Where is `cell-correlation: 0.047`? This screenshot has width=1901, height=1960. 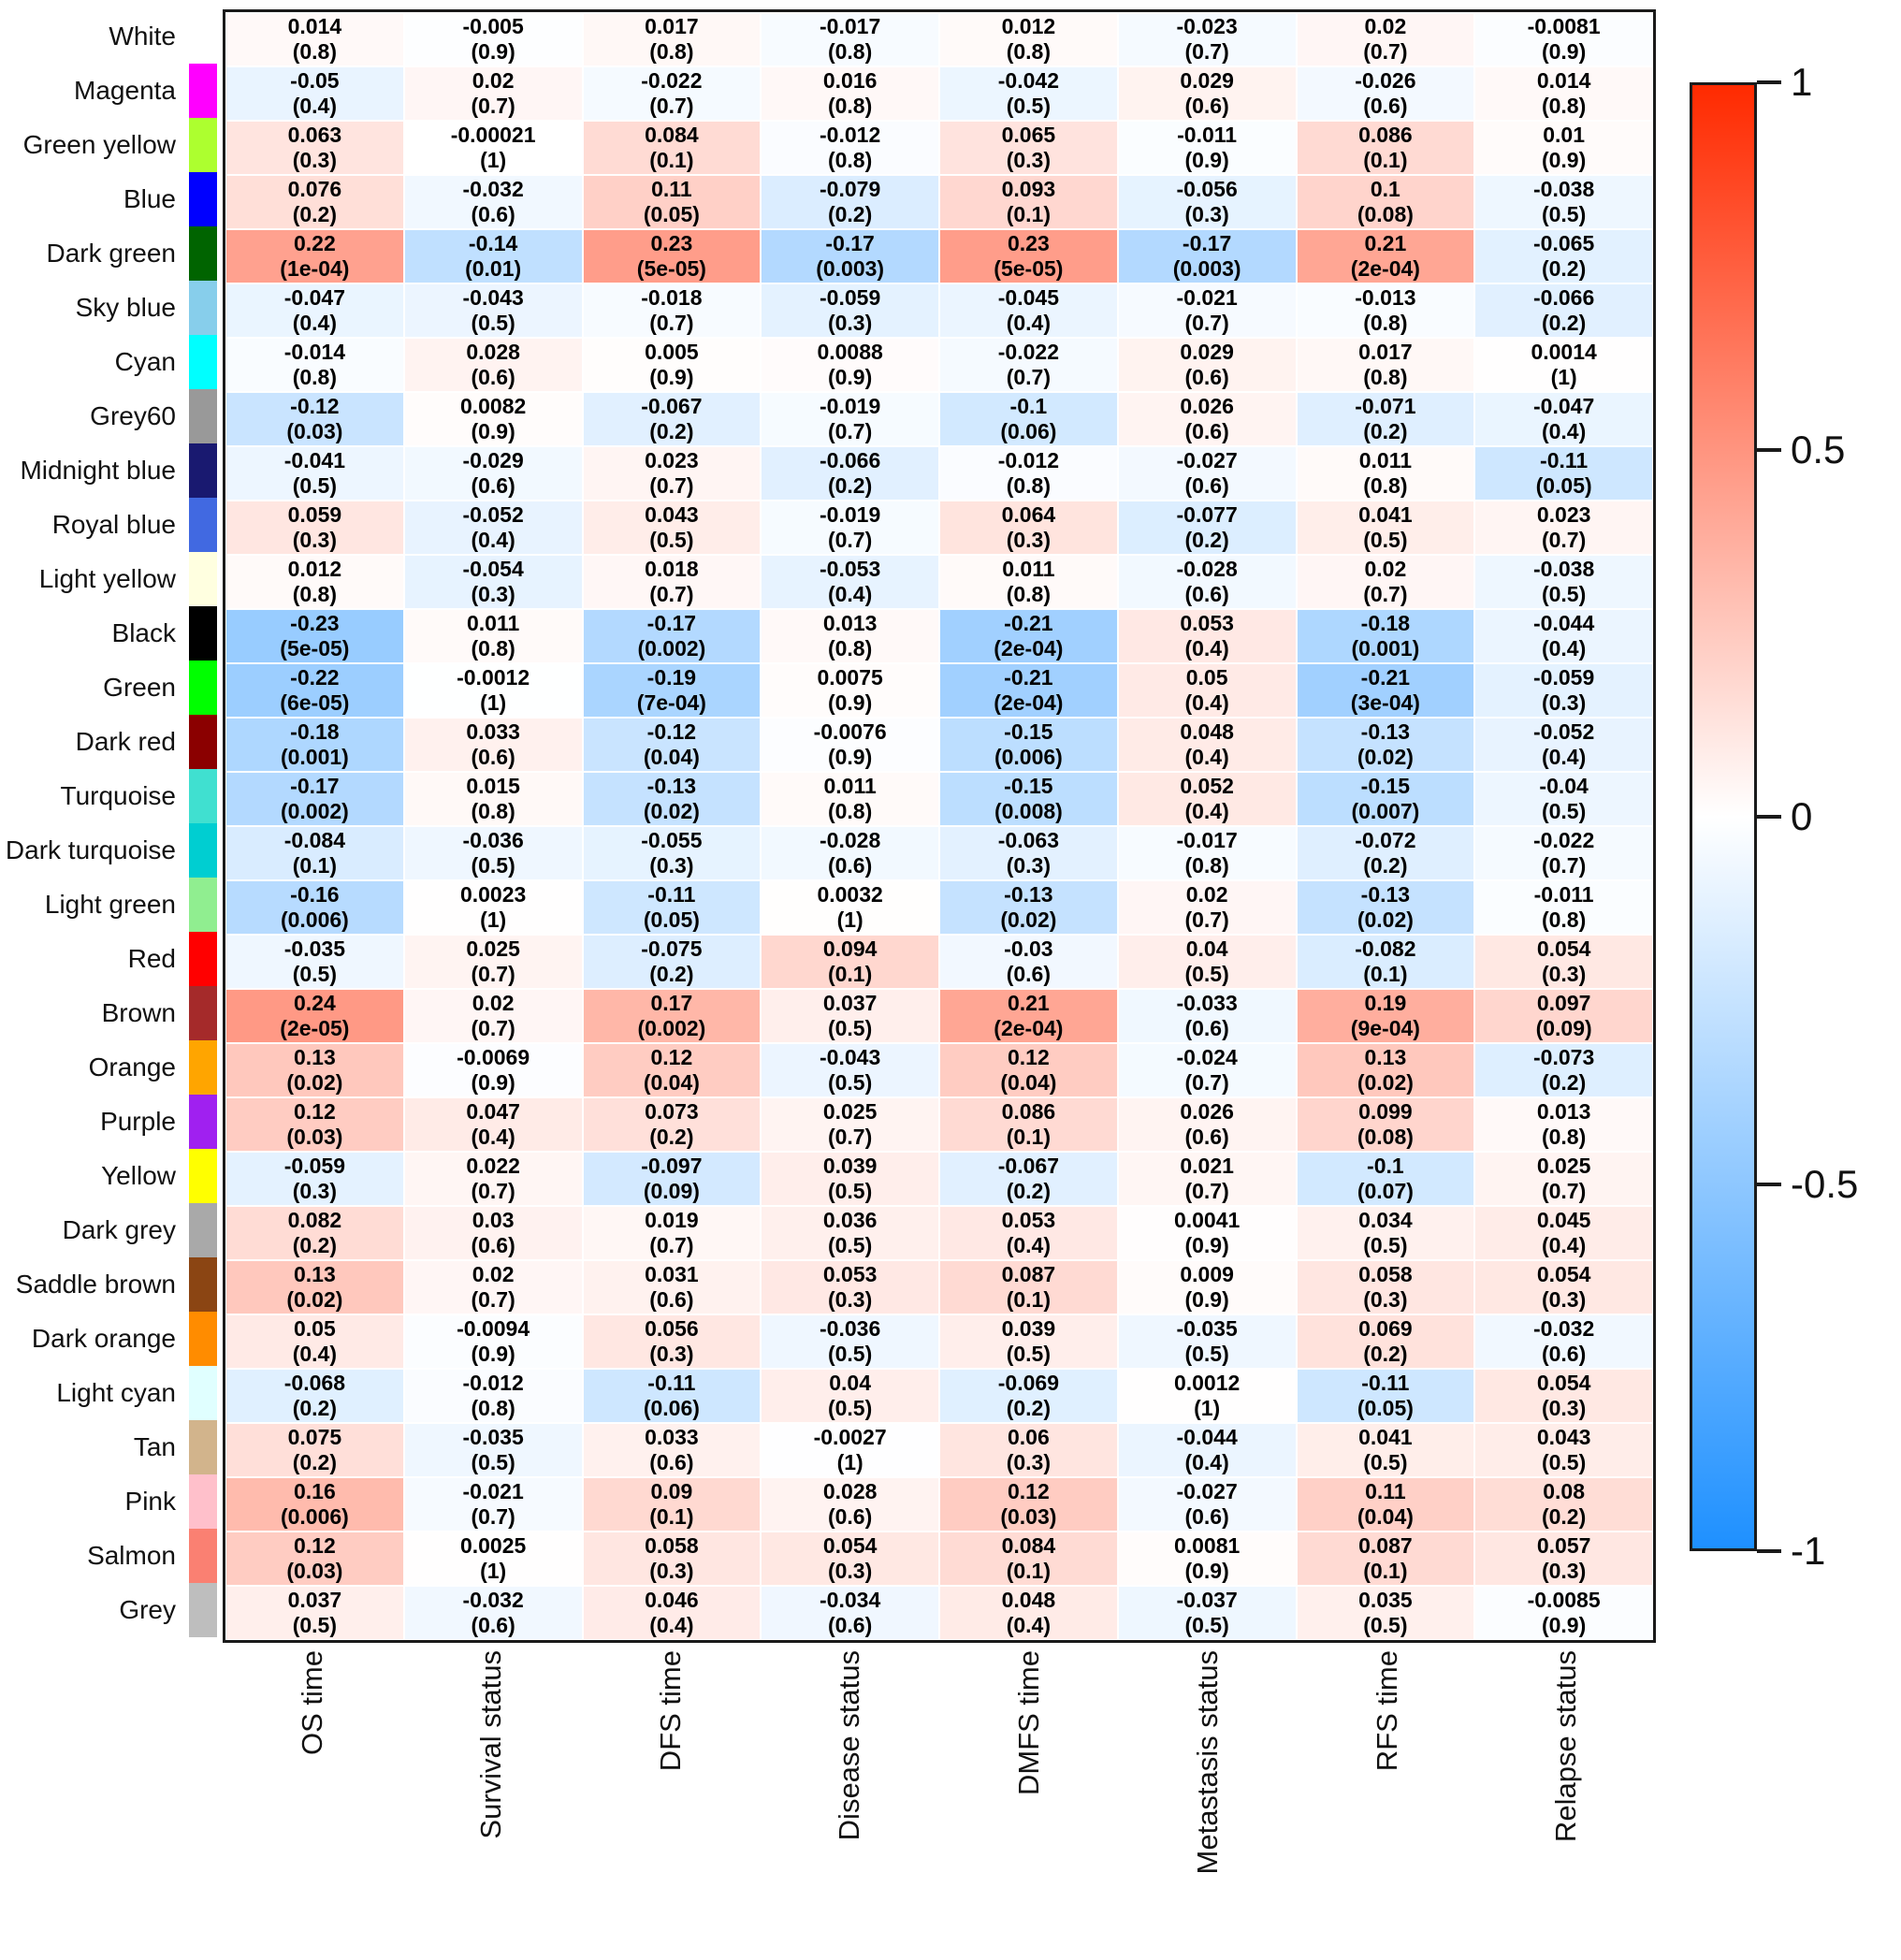
cell-correlation: 0.047 is located at coordinates (493, 1112).